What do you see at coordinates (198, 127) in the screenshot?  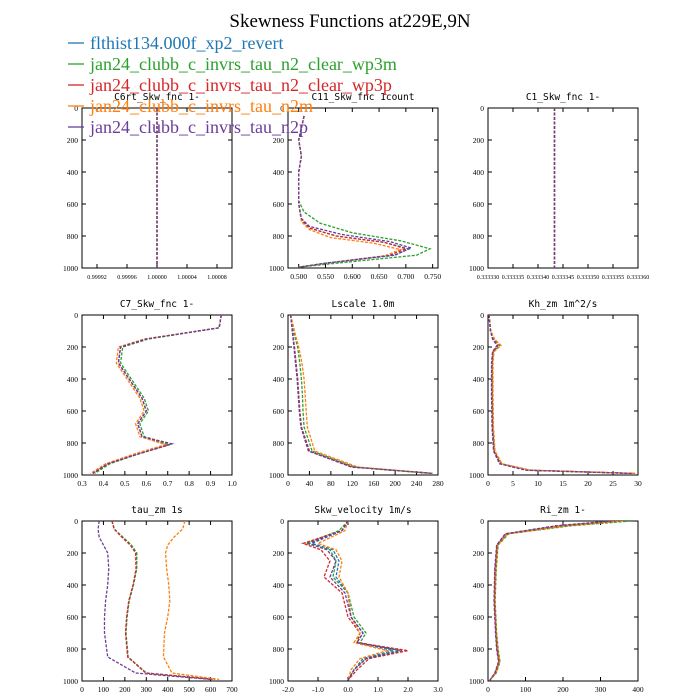 I see `legend-entry: jan24_clubb_c_invrs_tau_n2p` at bounding box center [198, 127].